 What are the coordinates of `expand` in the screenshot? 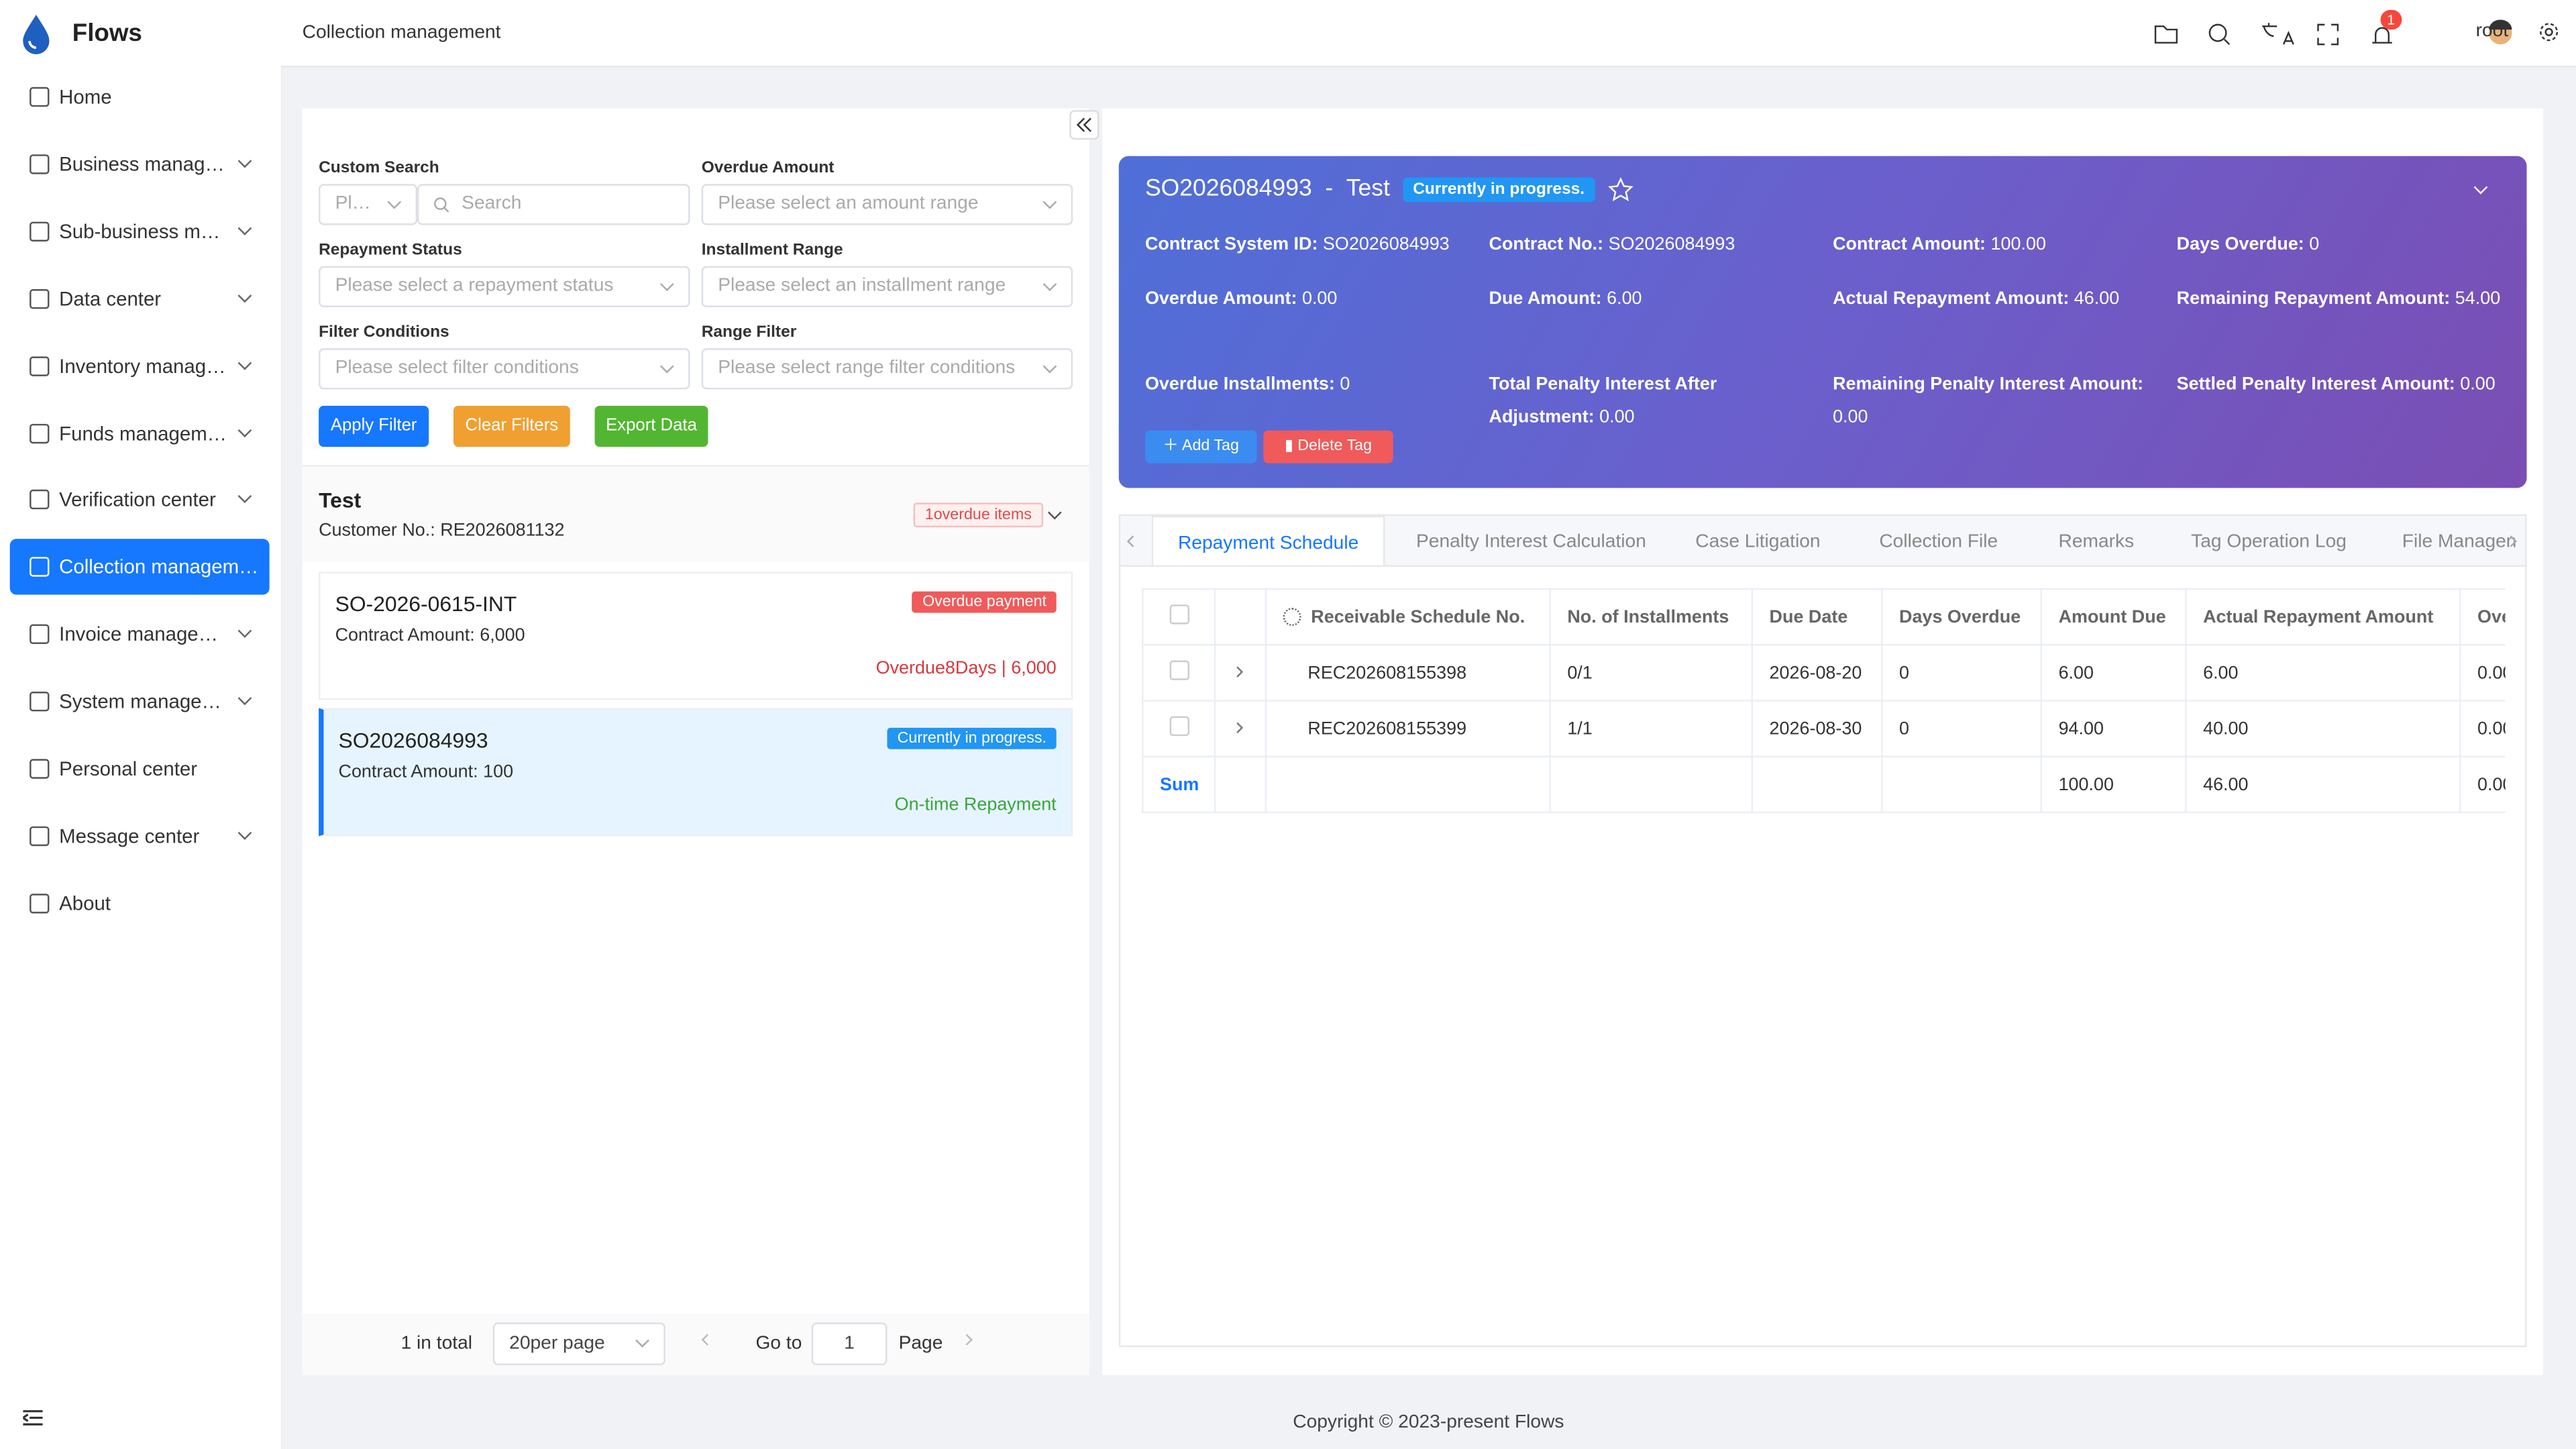 It's located at (2480, 187).